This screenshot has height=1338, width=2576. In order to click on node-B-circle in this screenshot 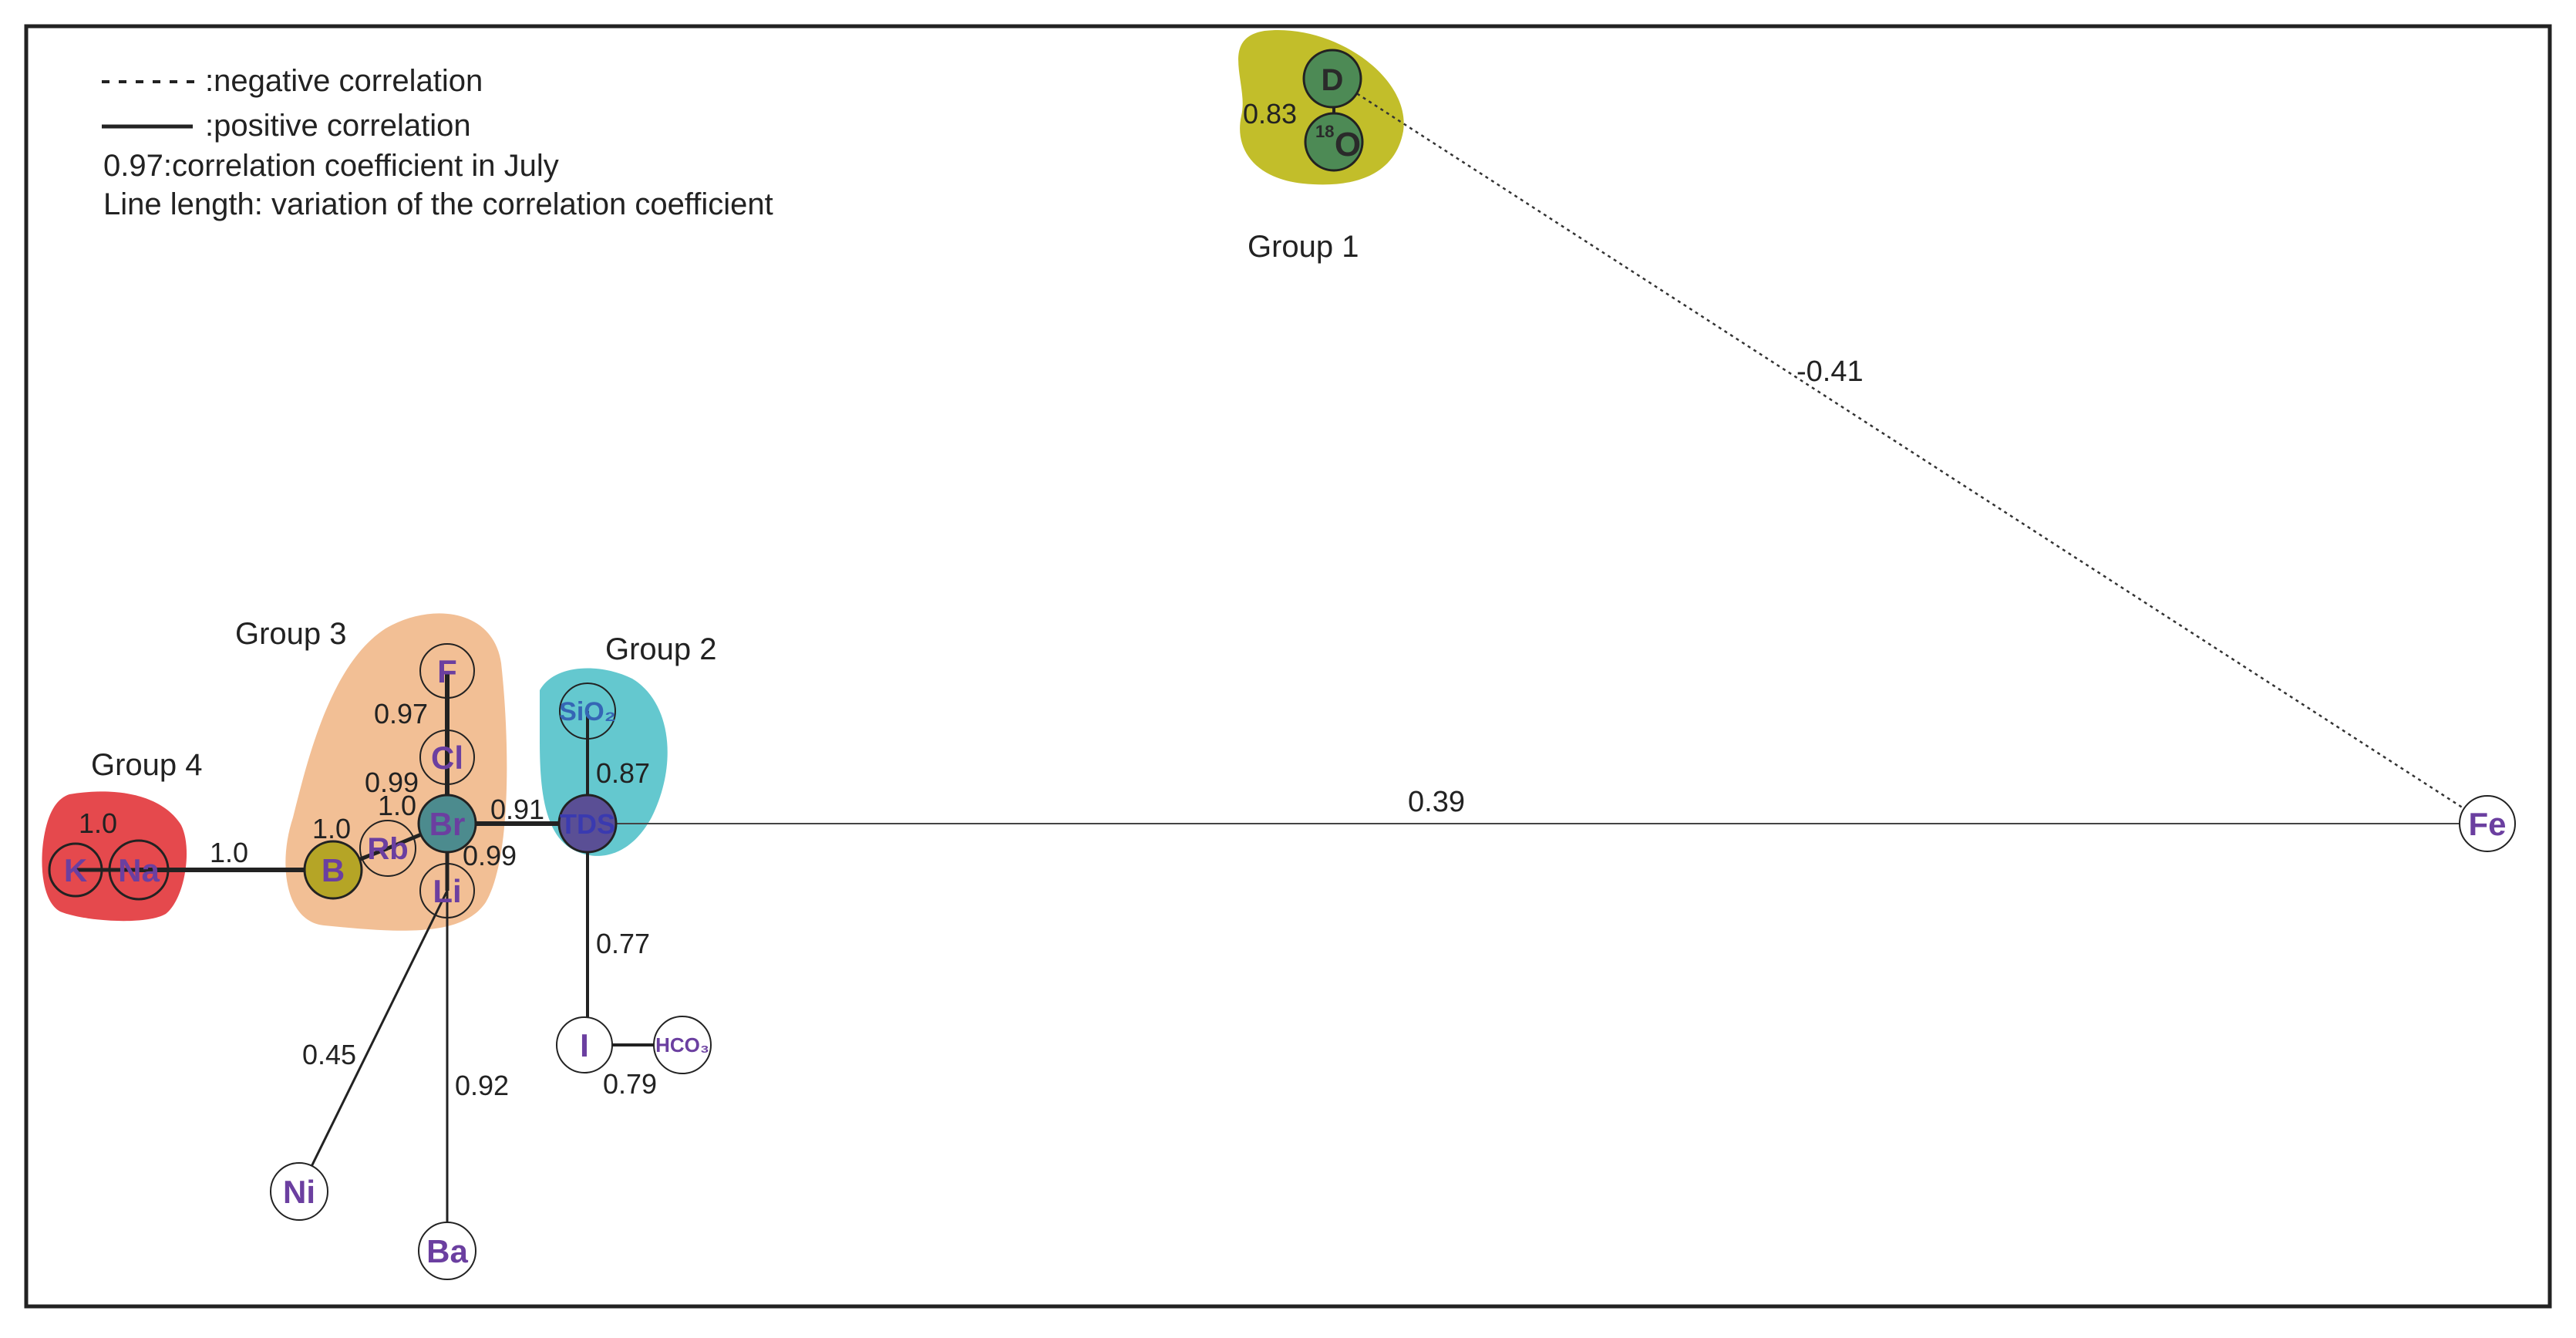, I will do `click(333, 870)`.